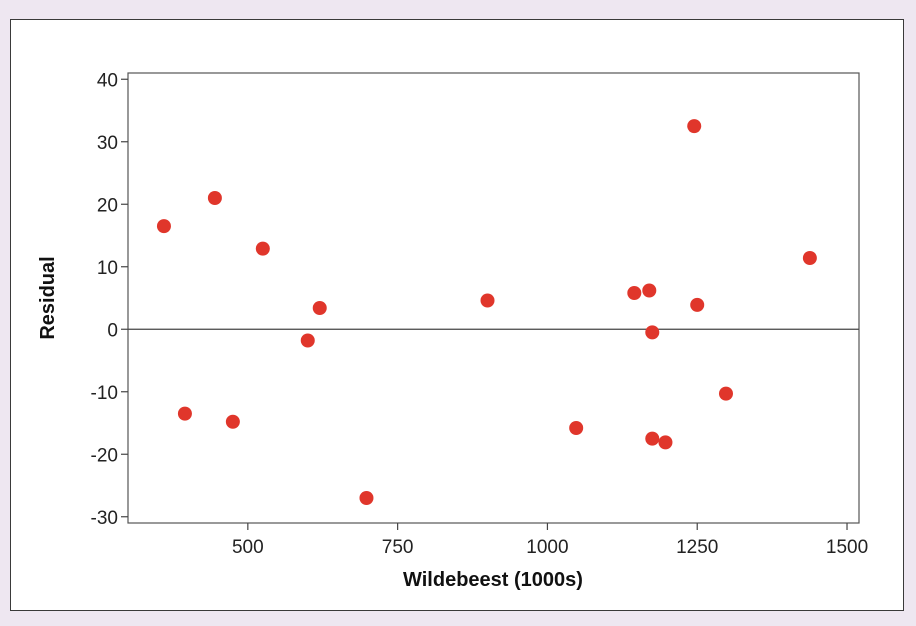 The width and height of the screenshot is (916, 626). What do you see at coordinates (248, 547) in the screenshot?
I see `x-tick-label: 500` at bounding box center [248, 547].